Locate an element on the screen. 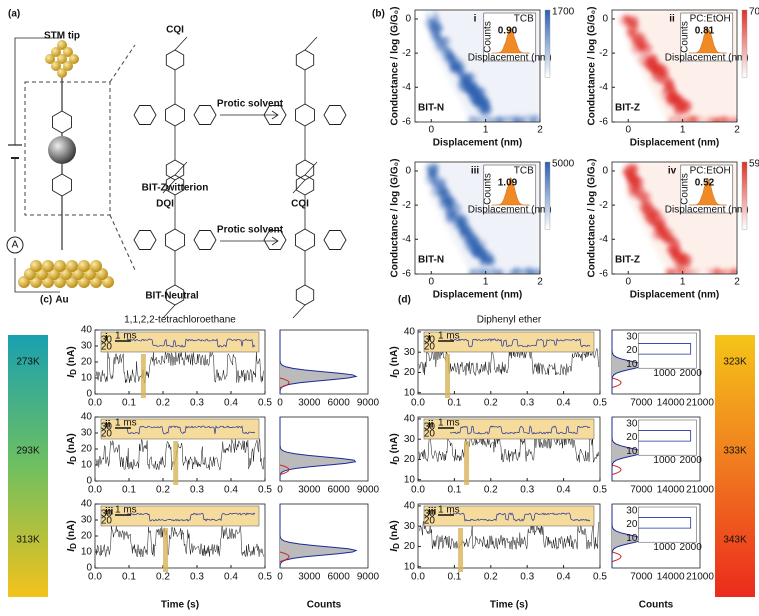 The width and height of the screenshot is (759, 616). aryl is located at coordinates (175, 170).